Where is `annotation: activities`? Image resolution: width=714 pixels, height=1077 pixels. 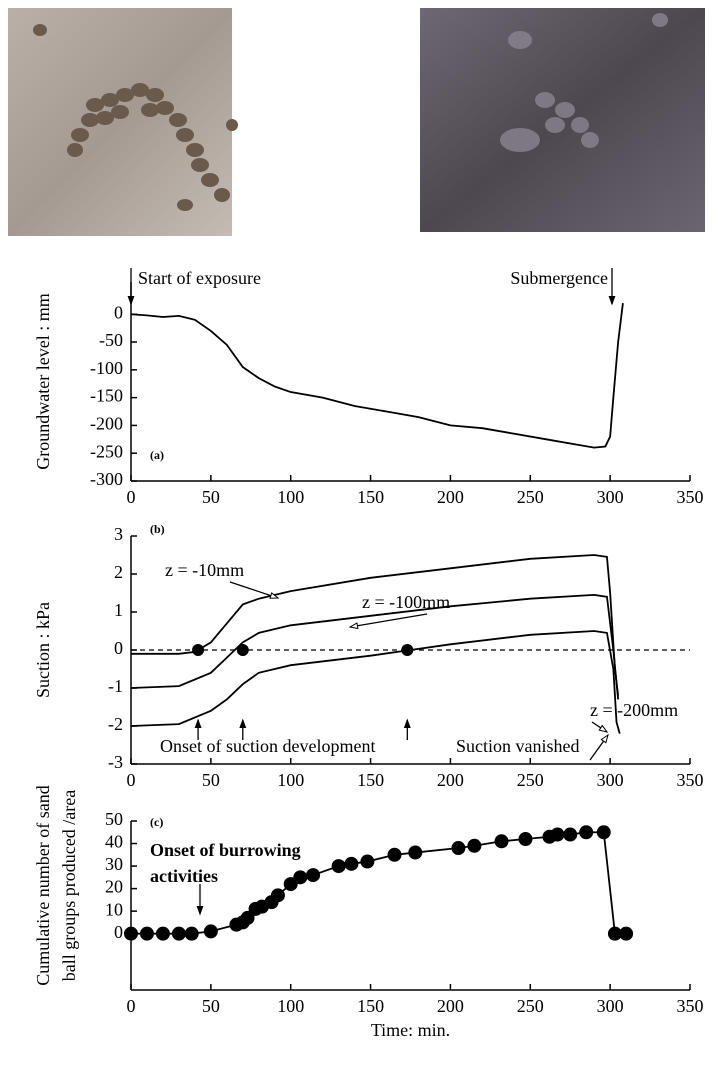 annotation: activities is located at coordinates (184, 876).